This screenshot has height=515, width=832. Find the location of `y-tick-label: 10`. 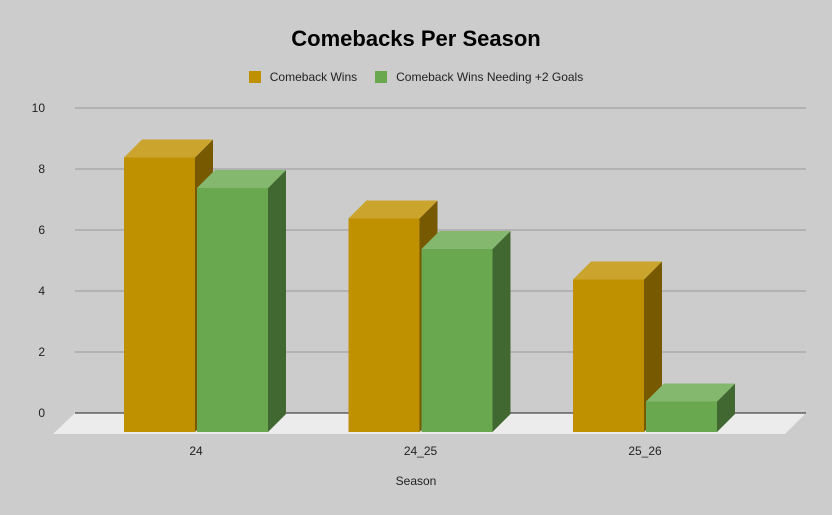

y-tick-label: 10 is located at coordinates (39, 108).